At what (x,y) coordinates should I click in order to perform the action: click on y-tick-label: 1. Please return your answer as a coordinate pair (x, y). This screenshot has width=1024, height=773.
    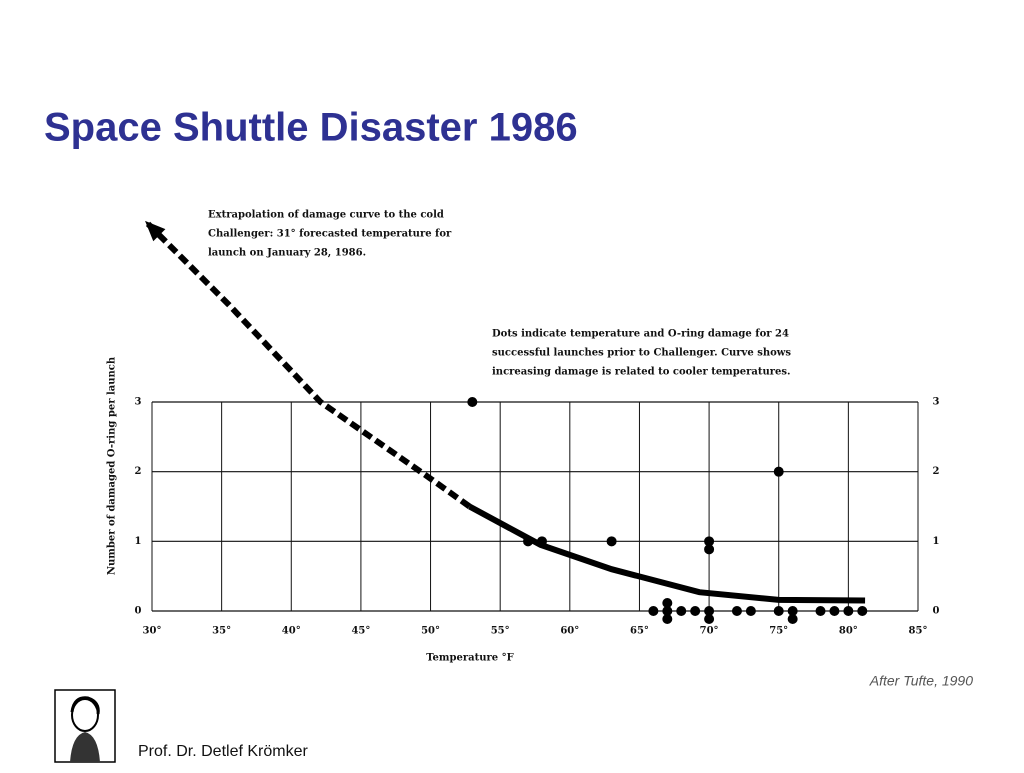
    Looking at the image, I should click on (138, 541).